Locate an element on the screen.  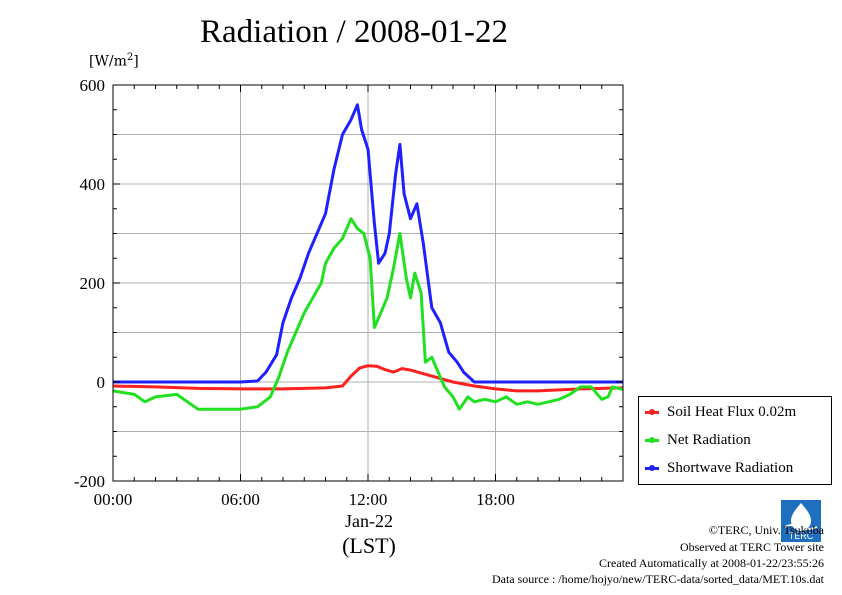
y-tick-label: 200 is located at coordinates (93, 283).